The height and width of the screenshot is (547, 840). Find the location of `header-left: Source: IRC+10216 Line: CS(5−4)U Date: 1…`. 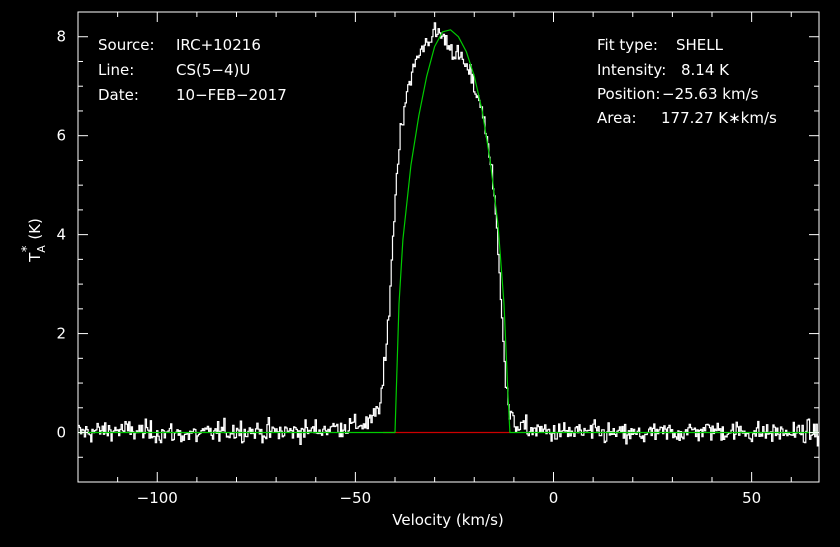

header-left: Source: IRC+10216 Line: CS(5−4)U Date: 1… is located at coordinates (192, 70).